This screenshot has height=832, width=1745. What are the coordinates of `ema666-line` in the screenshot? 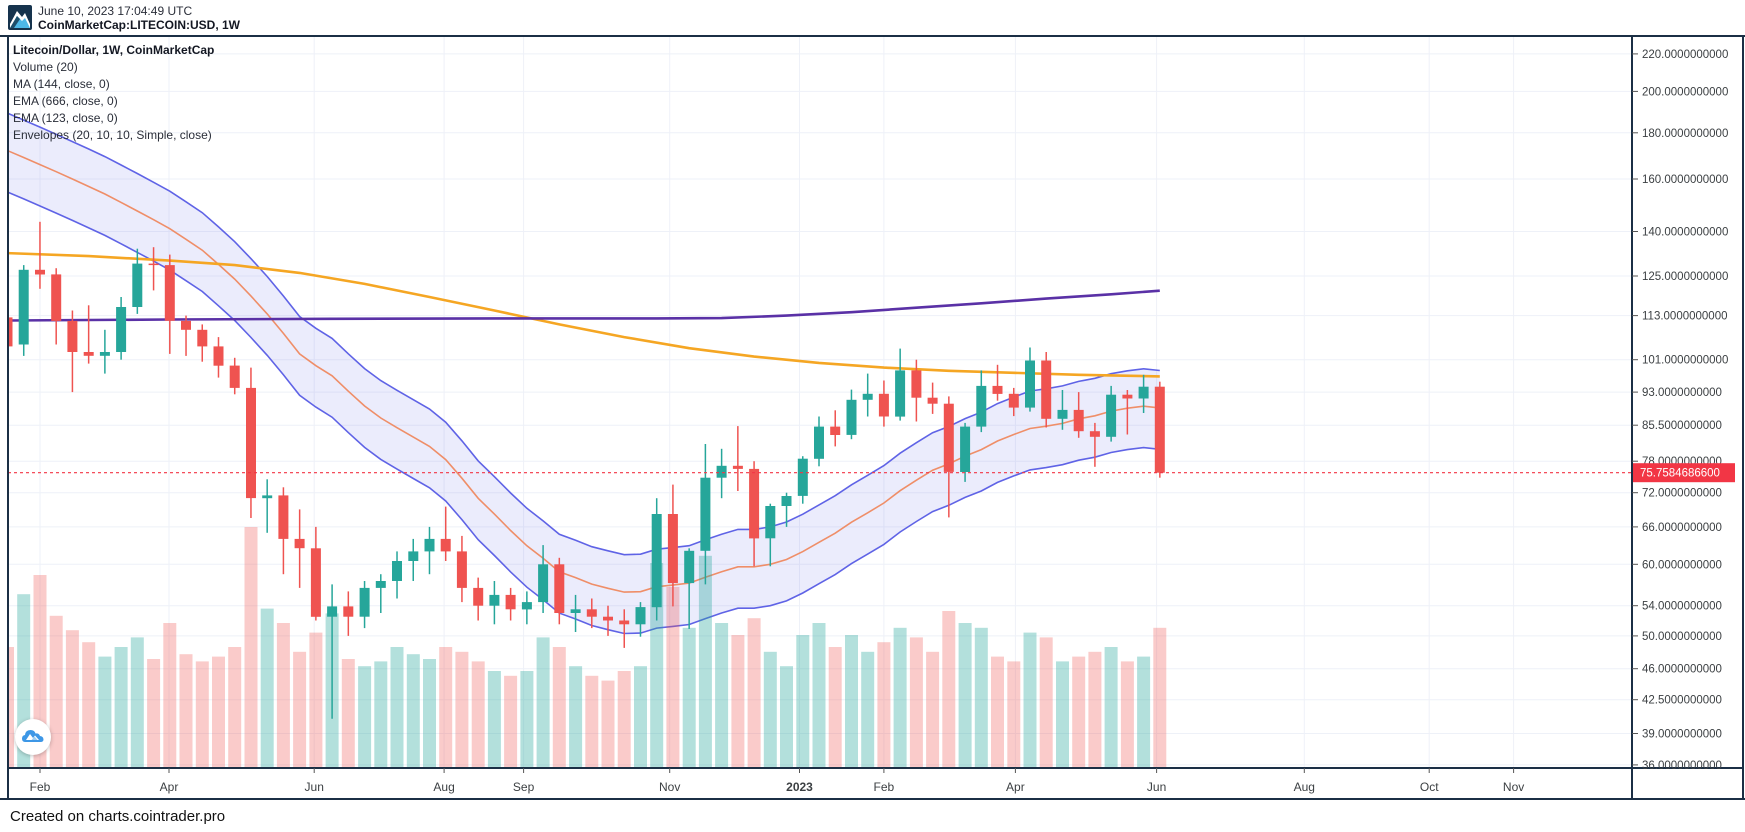 It's located at (584, 305).